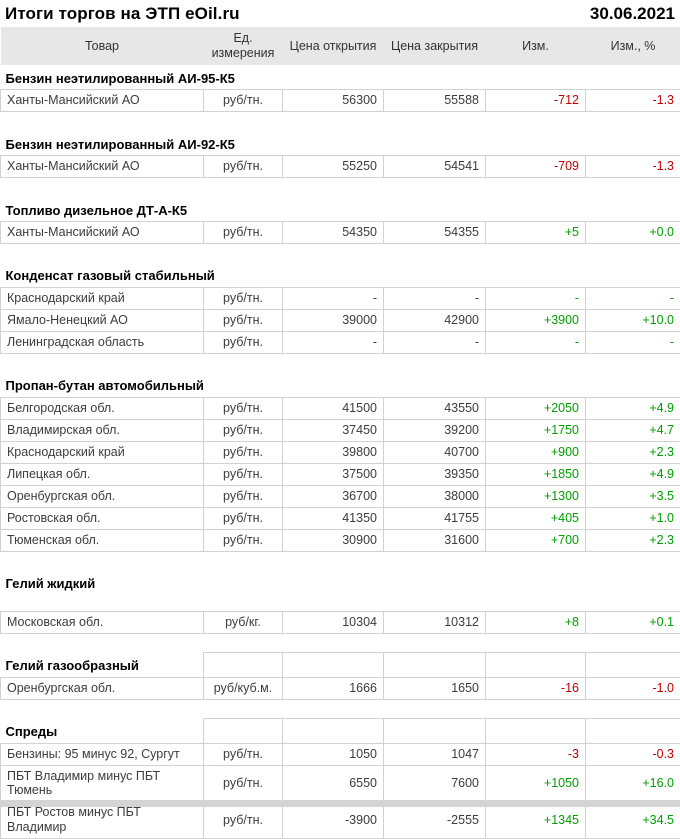  I want to click on column-header-close-price: Цена закрытия, so click(435, 46).